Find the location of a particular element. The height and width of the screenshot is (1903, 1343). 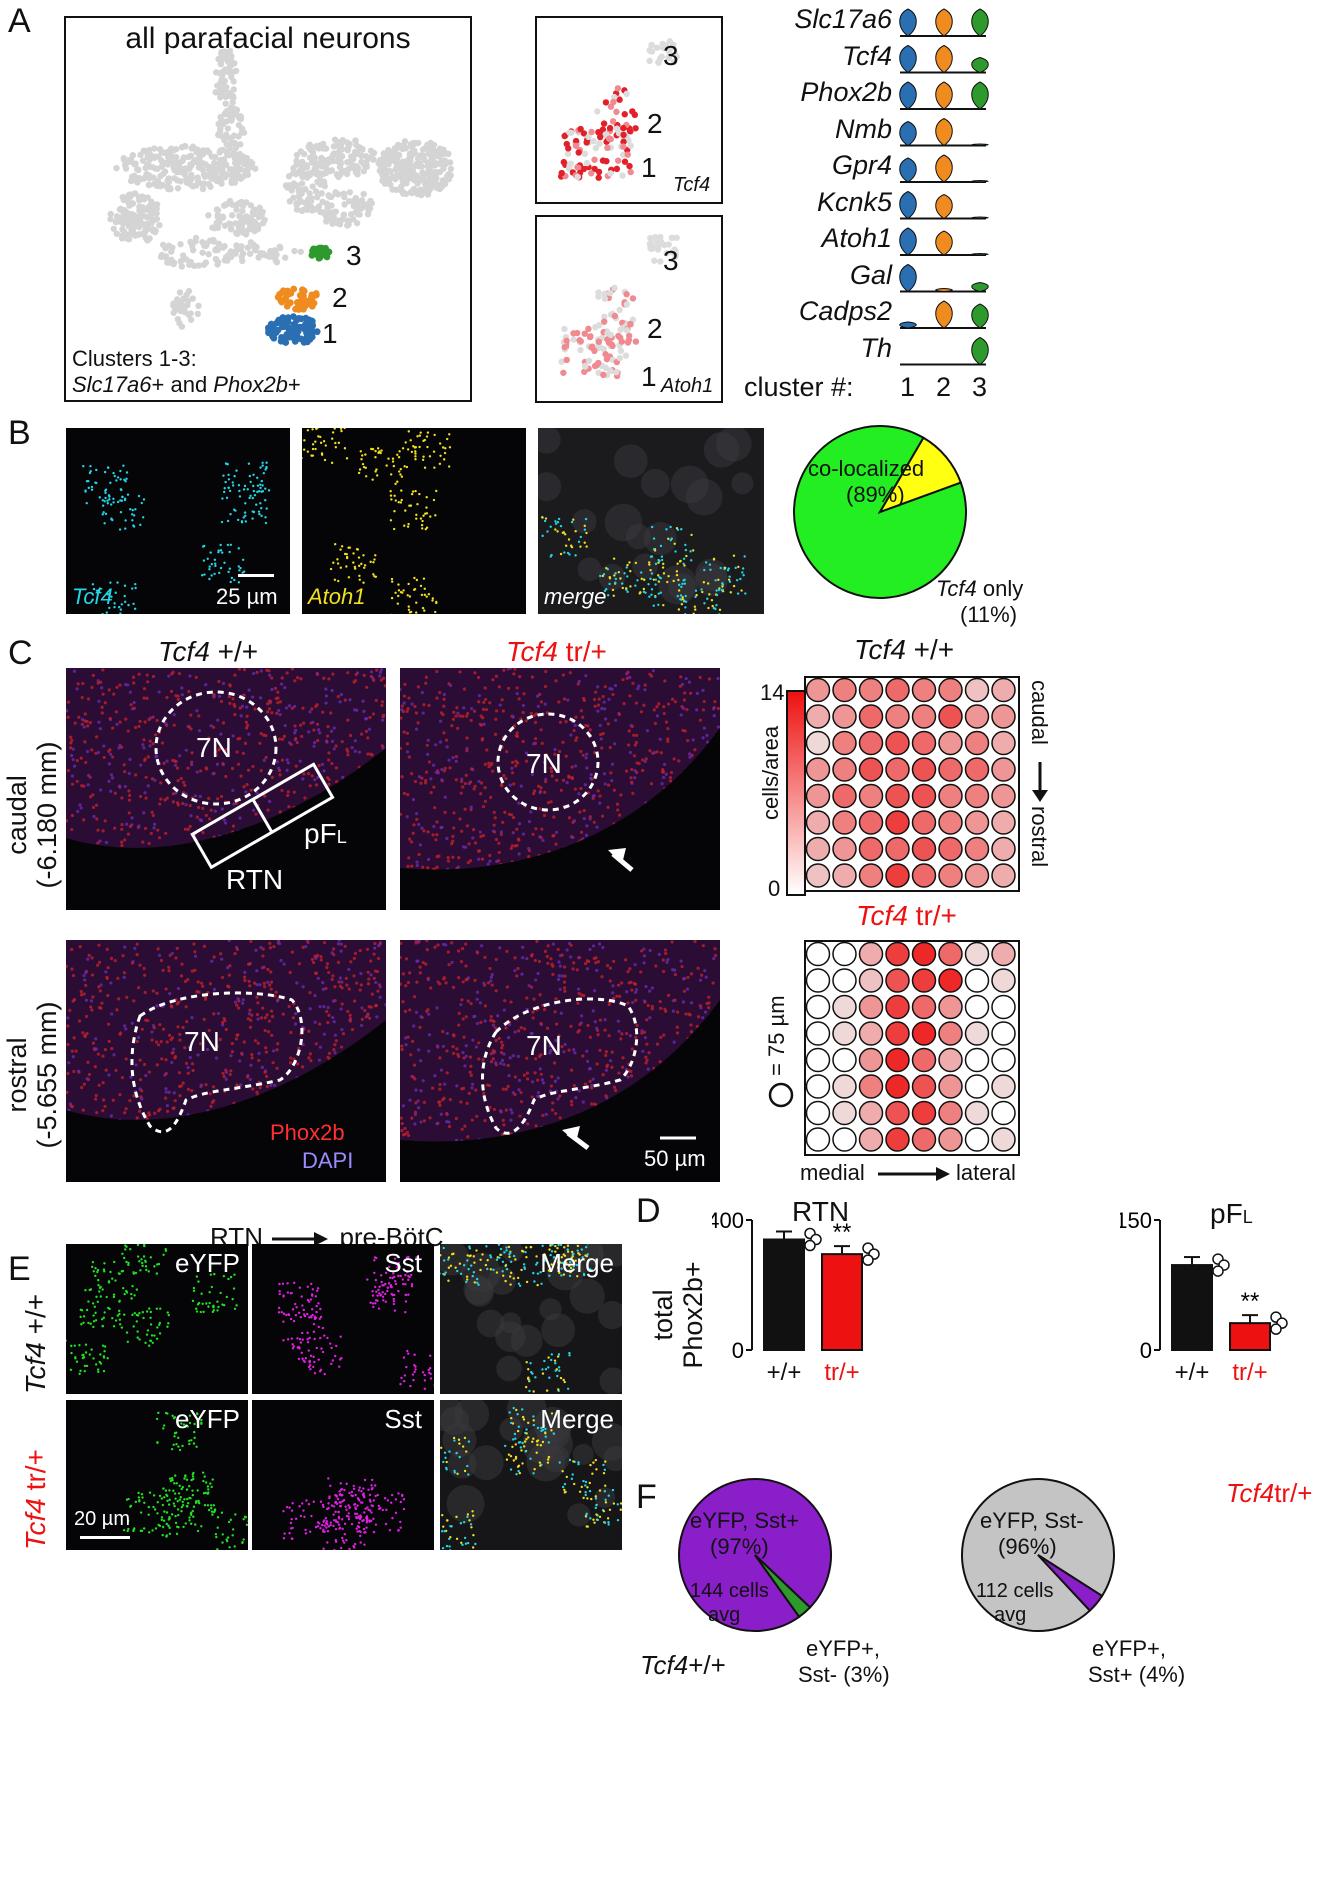

pie-f-tr is located at coordinates (1038, 1555).